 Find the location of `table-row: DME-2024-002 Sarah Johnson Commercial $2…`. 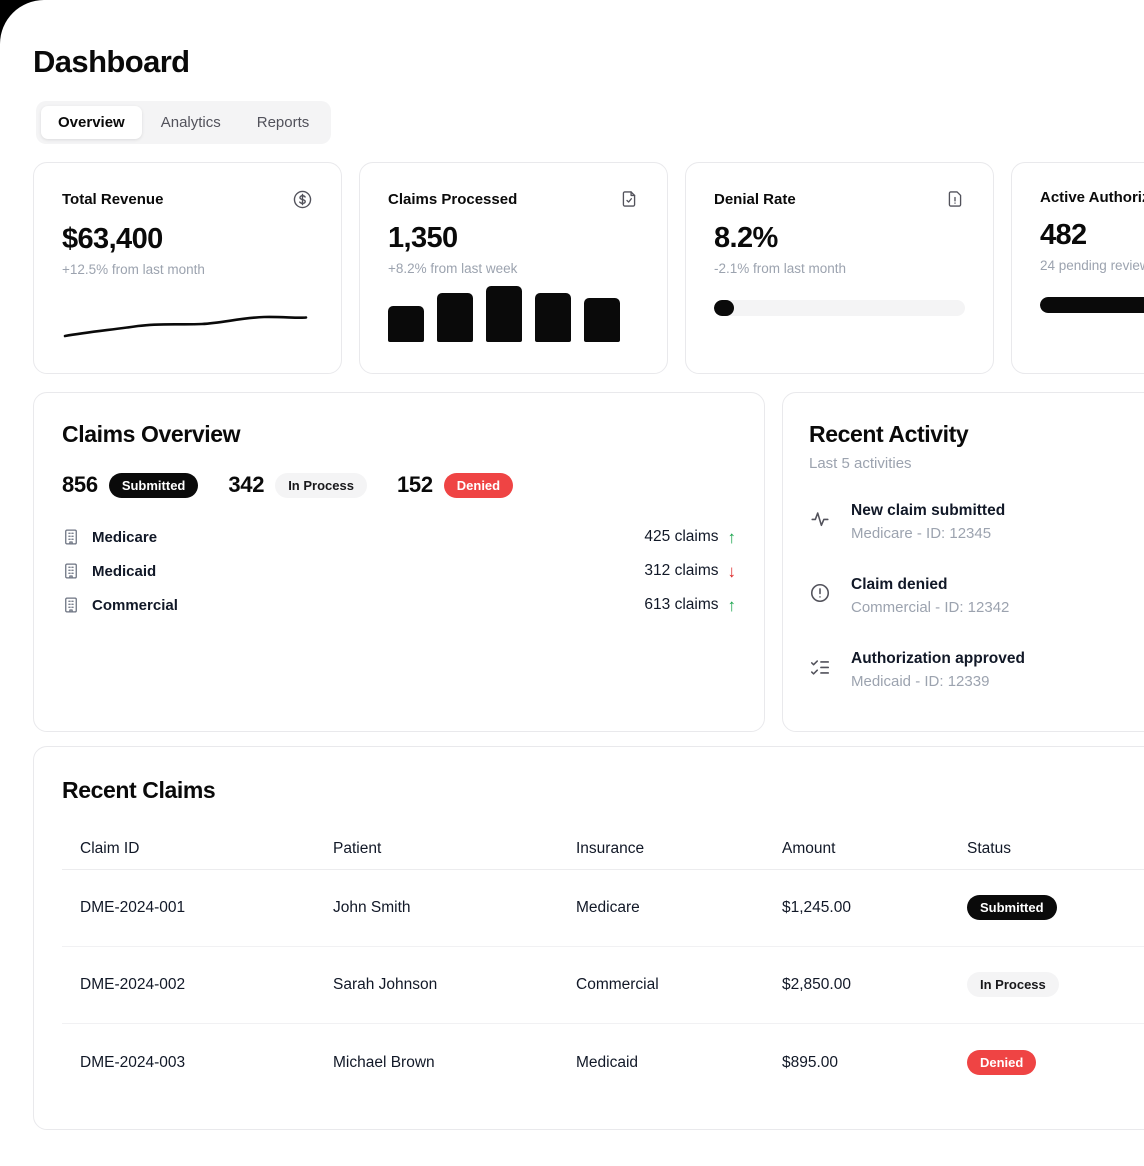

table-row: DME-2024-002 Sarah Johnson Commercial $2… is located at coordinates (603, 985).